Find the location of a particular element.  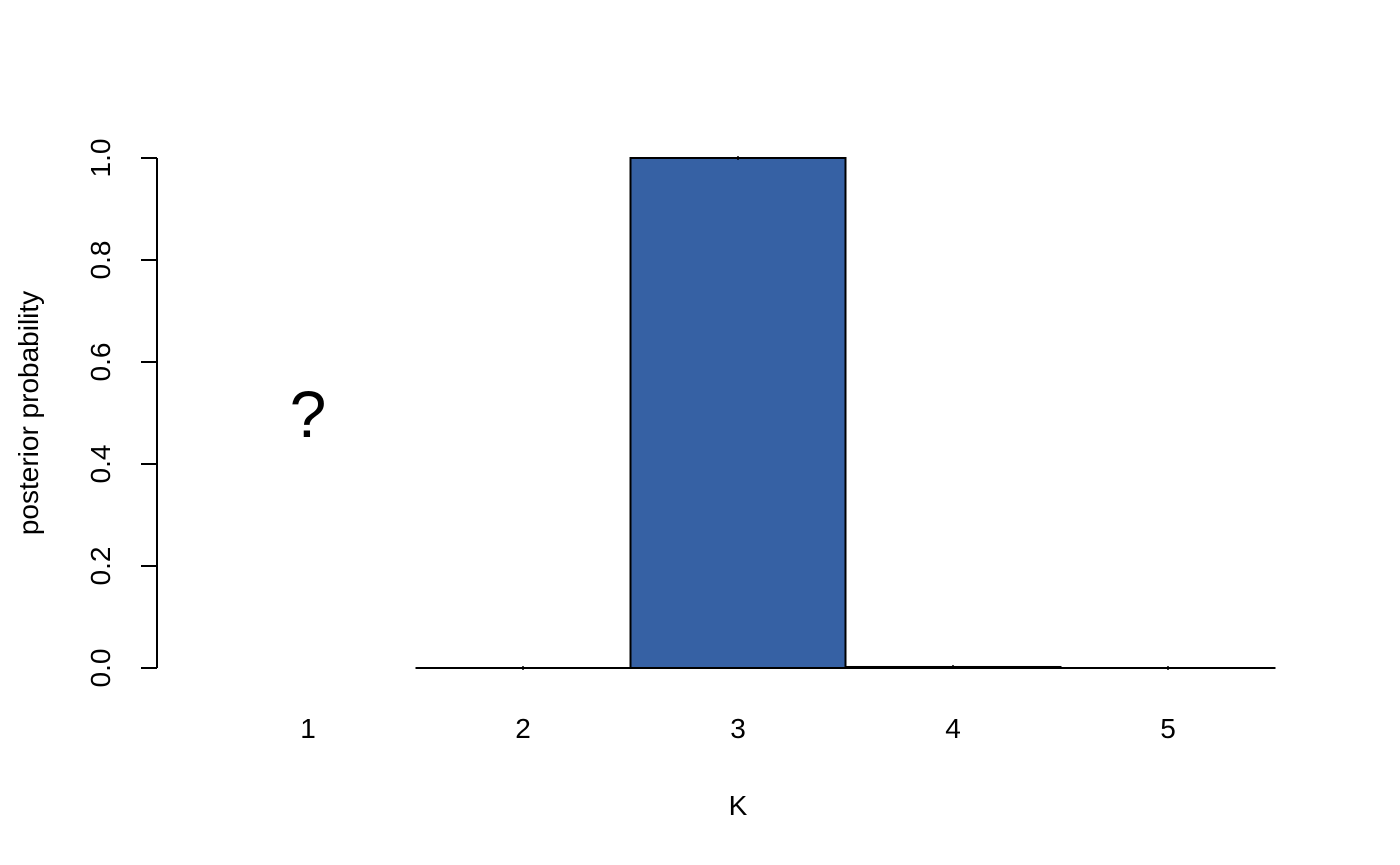

missing-value-marker: ? is located at coordinates (308, 414).